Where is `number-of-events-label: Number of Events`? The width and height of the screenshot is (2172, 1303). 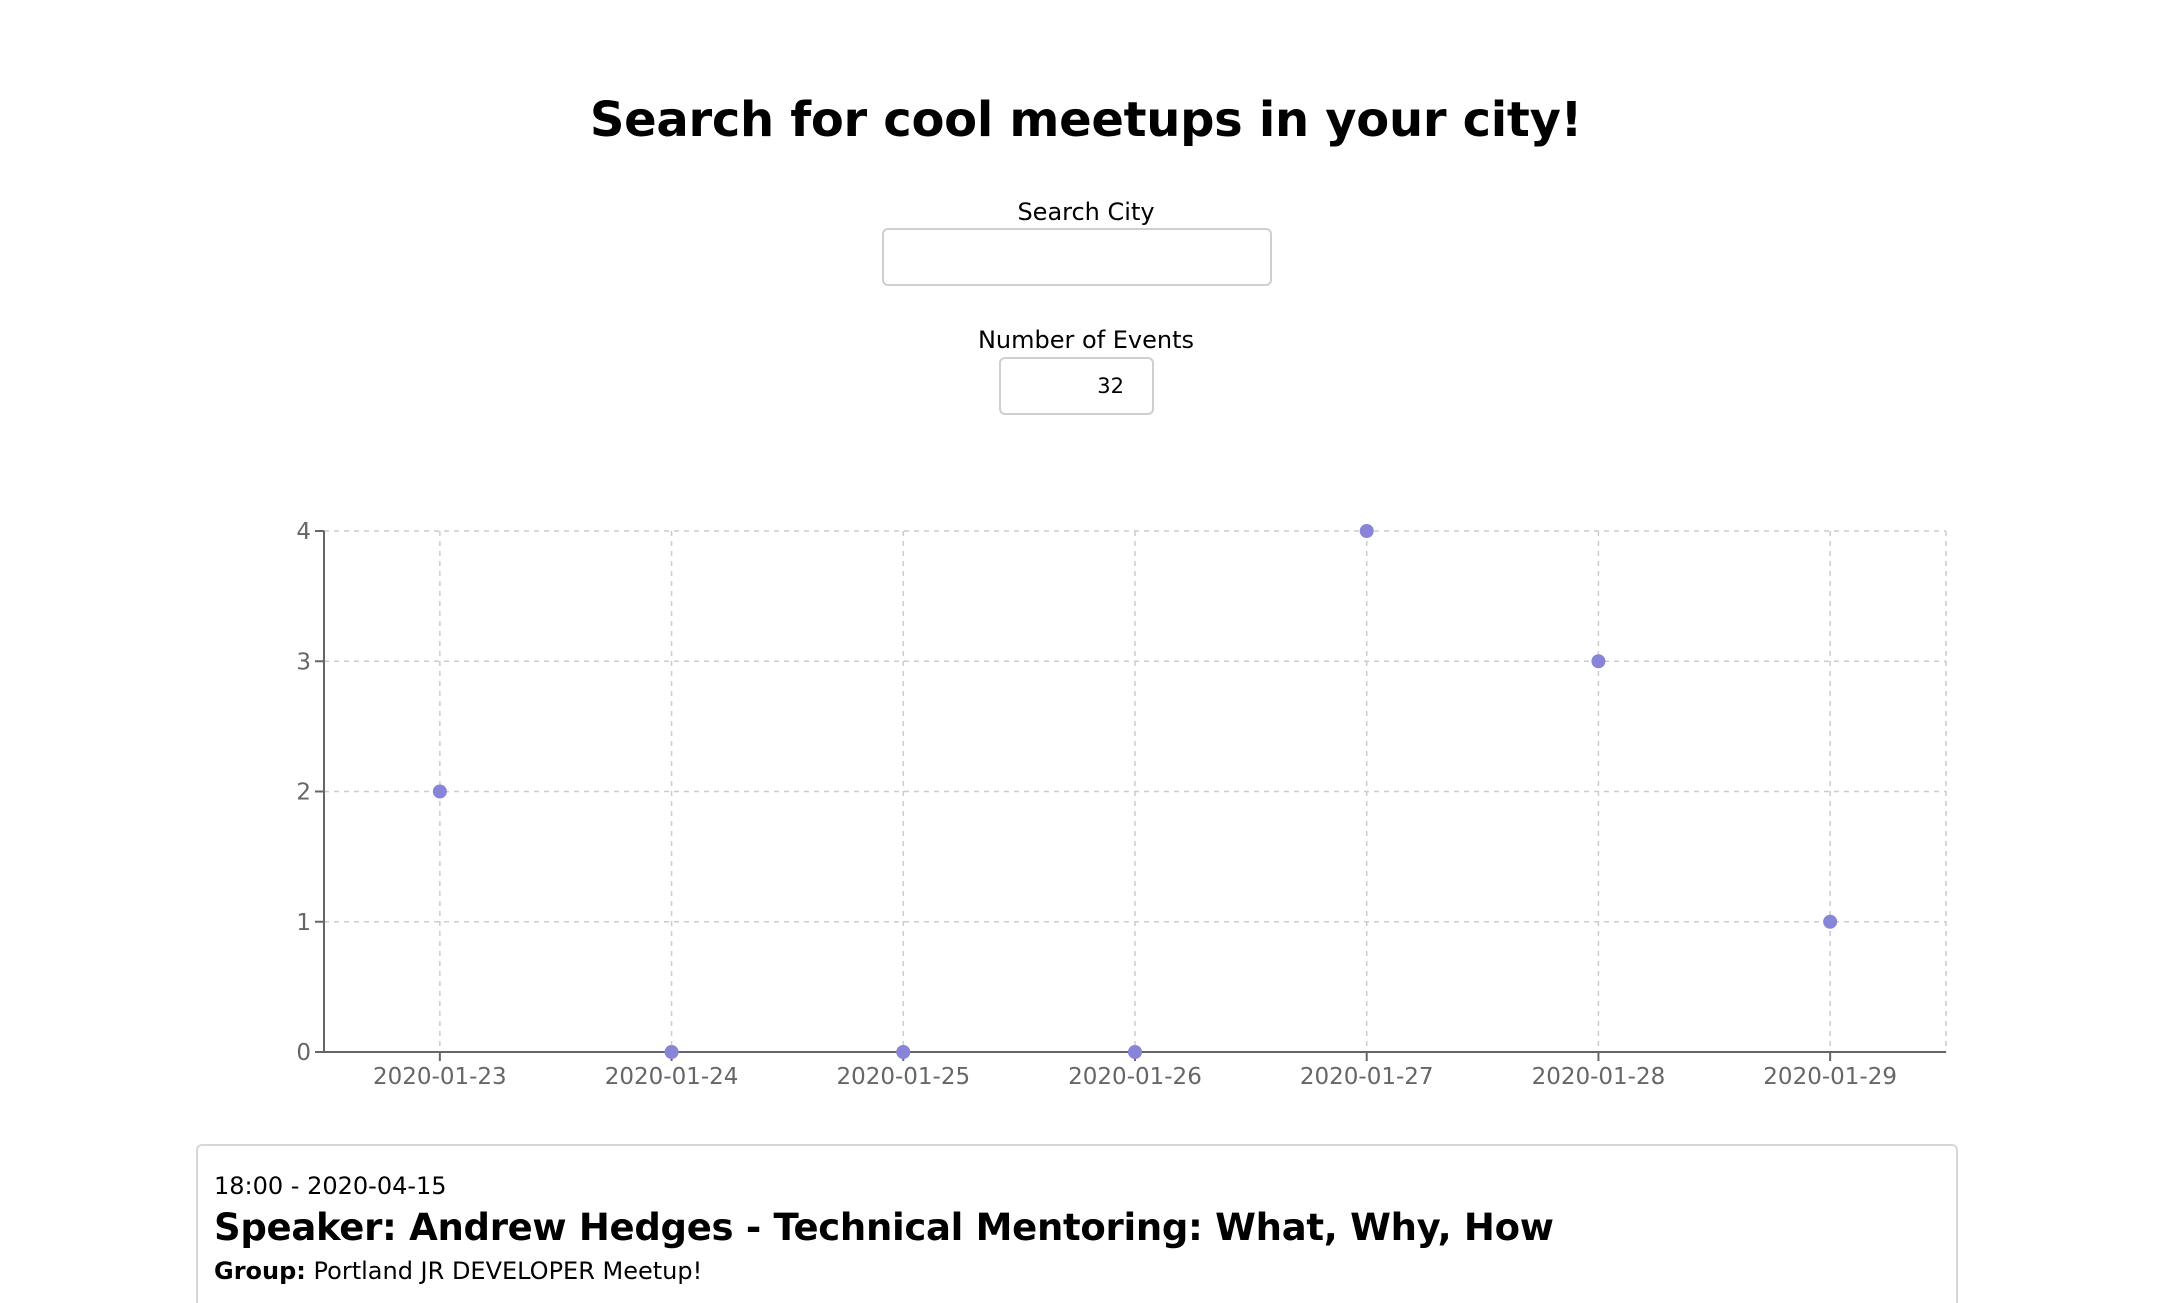 number-of-events-label: Number of Events is located at coordinates (1086, 340).